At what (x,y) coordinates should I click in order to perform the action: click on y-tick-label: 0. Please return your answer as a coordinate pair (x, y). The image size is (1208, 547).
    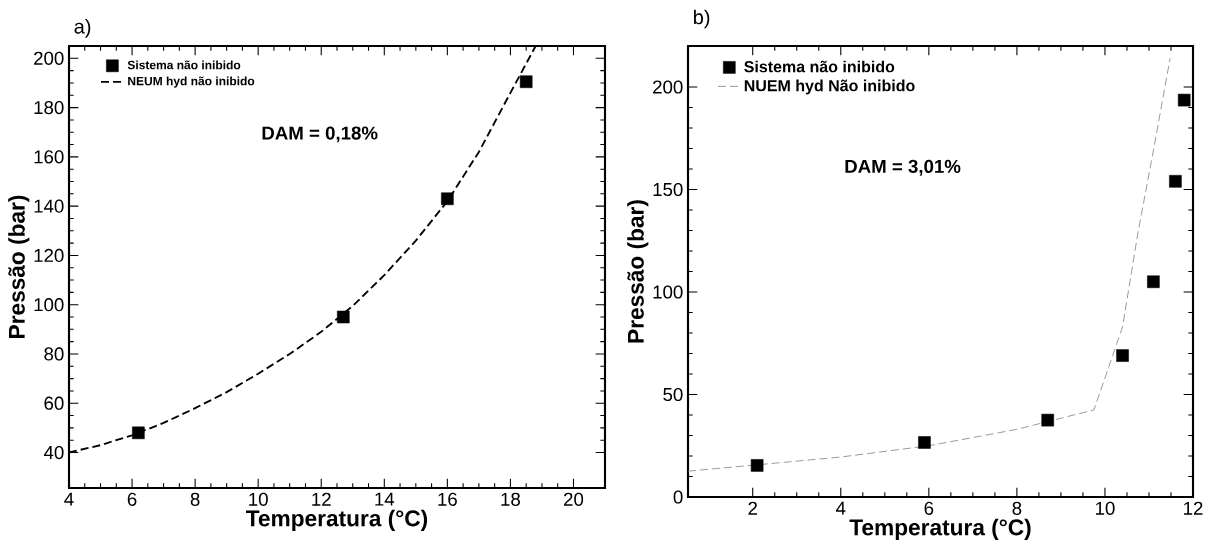
    Looking at the image, I should click on (678, 497).